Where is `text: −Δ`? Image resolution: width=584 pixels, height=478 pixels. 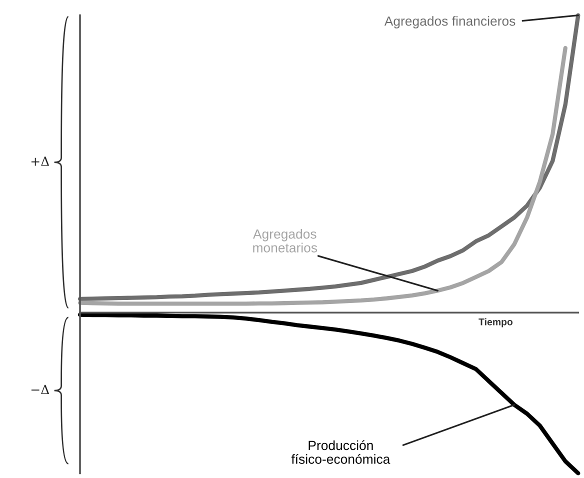
text: −Δ is located at coordinates (40, 389).